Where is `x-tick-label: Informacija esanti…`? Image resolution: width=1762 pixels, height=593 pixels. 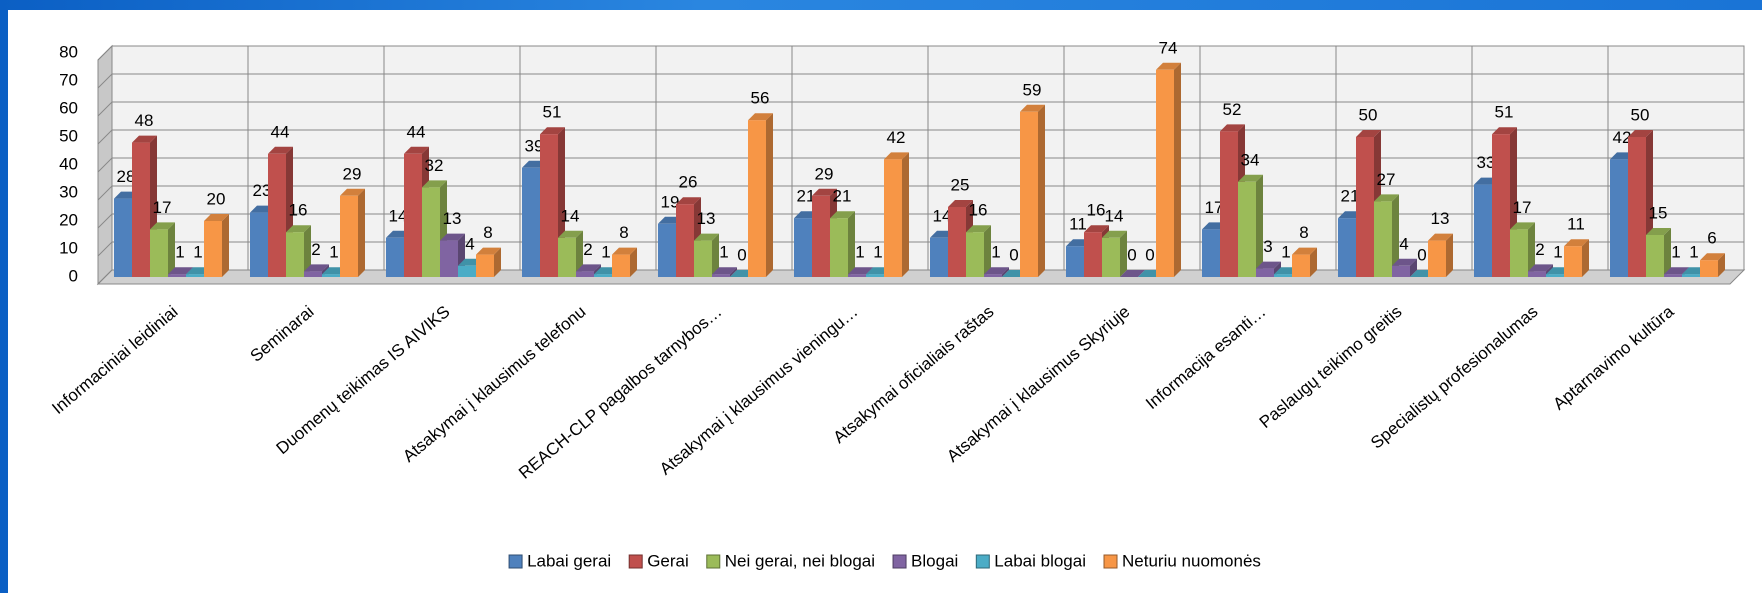
x-tick-label: Informacija esanti… is located at coordinates (1205, 357).